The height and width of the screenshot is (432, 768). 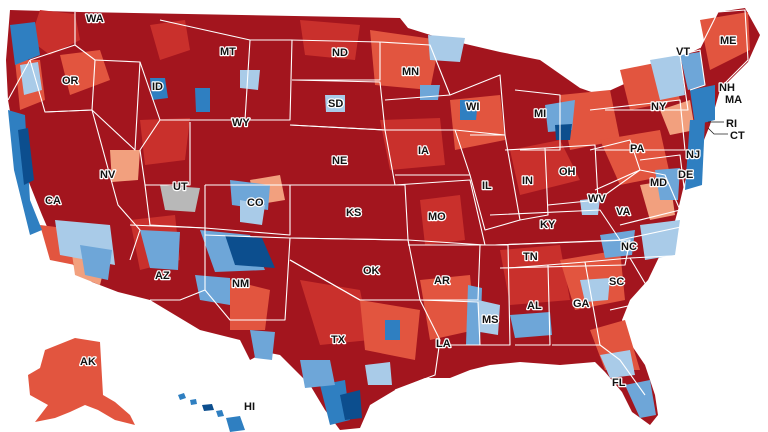 I want to click on state-label-mt: MT, so click(x=228, y=52).